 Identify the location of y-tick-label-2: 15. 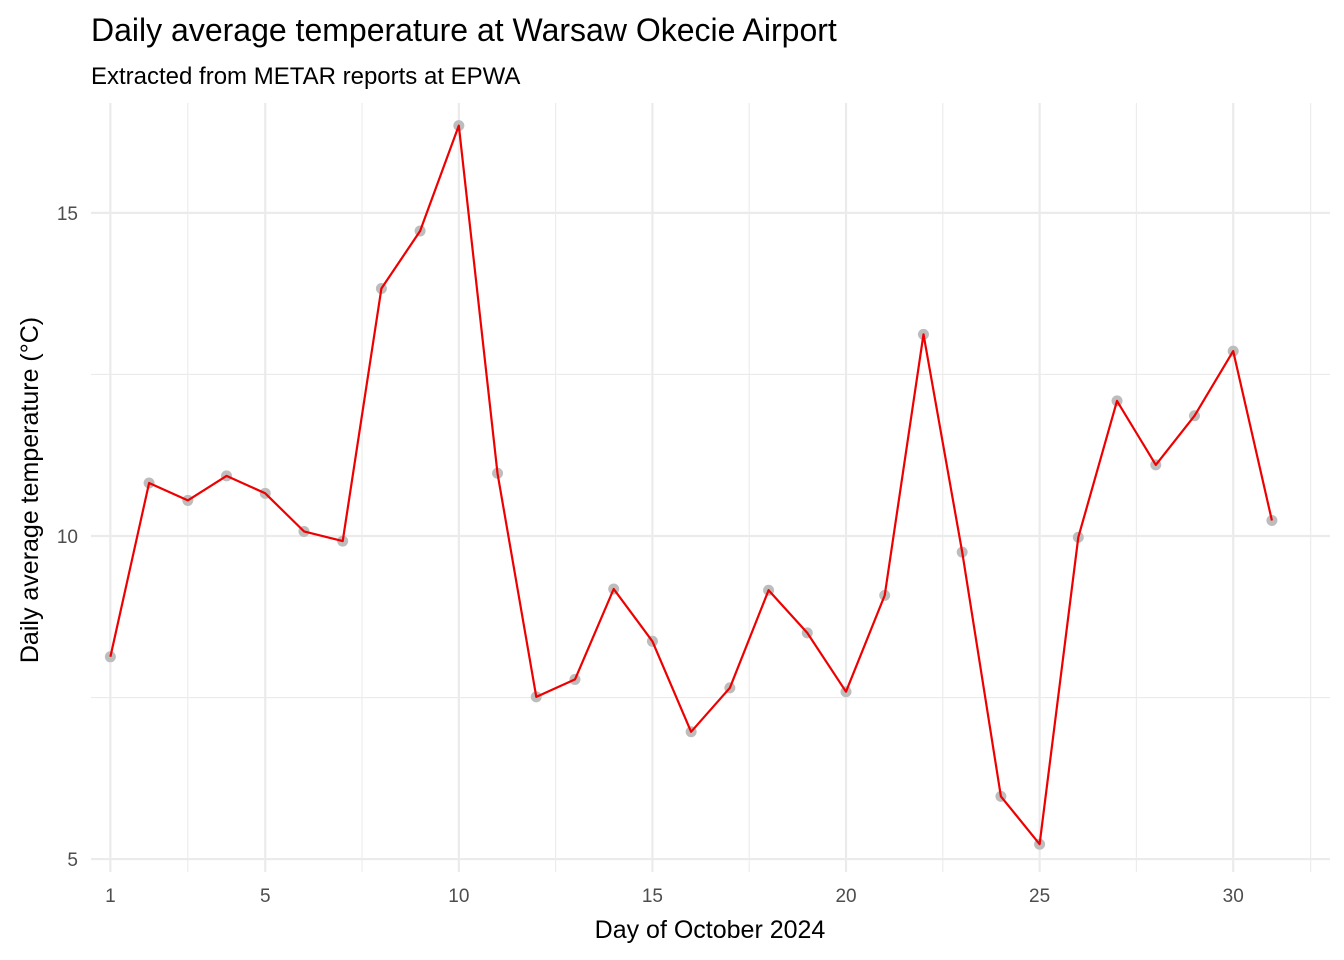
(67, 214).